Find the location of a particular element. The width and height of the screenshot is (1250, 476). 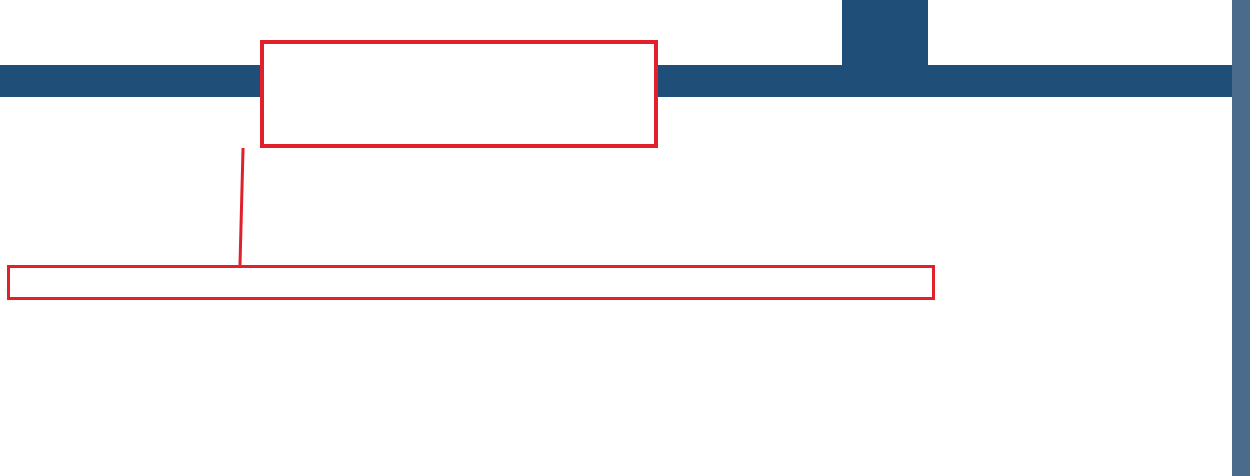

vertical-scrollbar is located at coordinates (1241, 238).